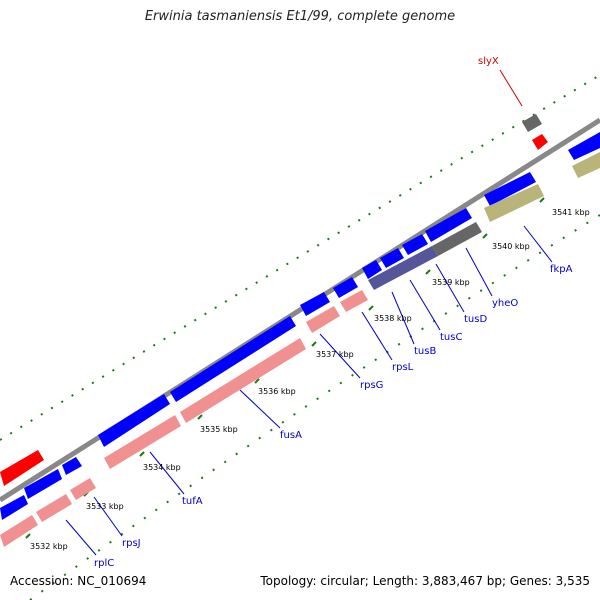 The height and width of the screenshot is (600, 600). Describe the element at coordinates (192, 501) in the screenshot. I see `gene-label-tufa: tufA` at that location.